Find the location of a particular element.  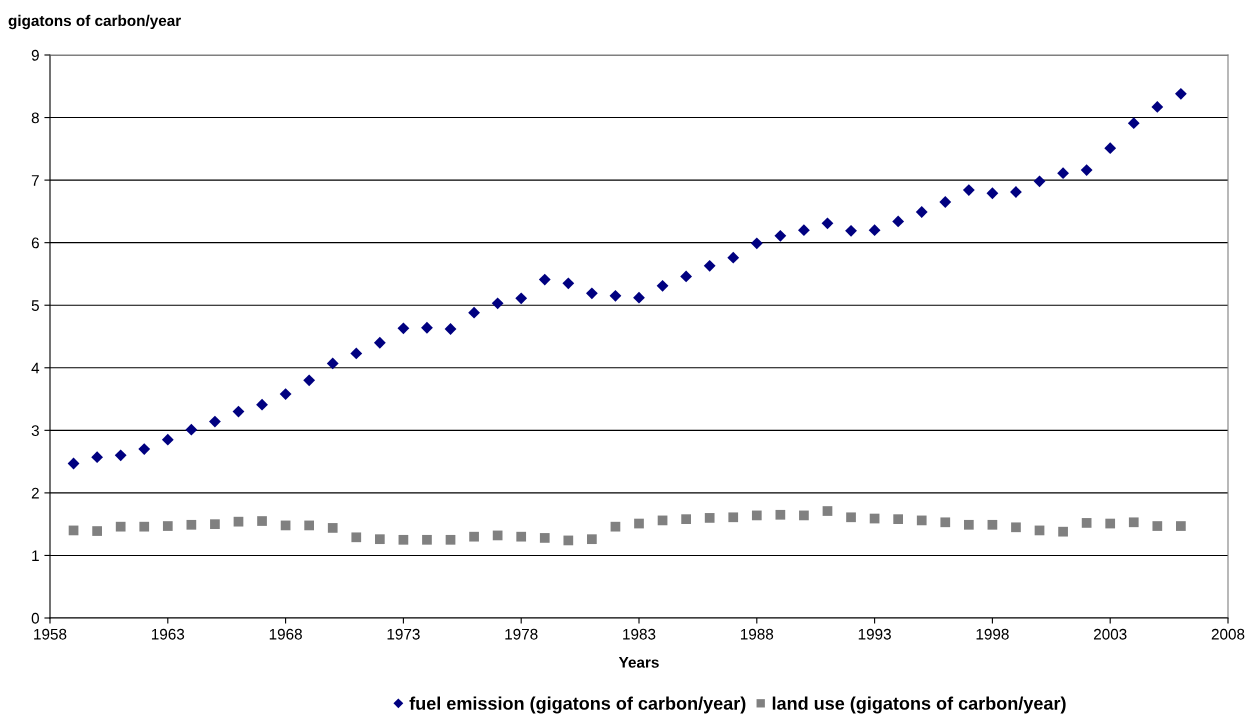

x-tick-label: 1973 is located at coordinates (403, 634).